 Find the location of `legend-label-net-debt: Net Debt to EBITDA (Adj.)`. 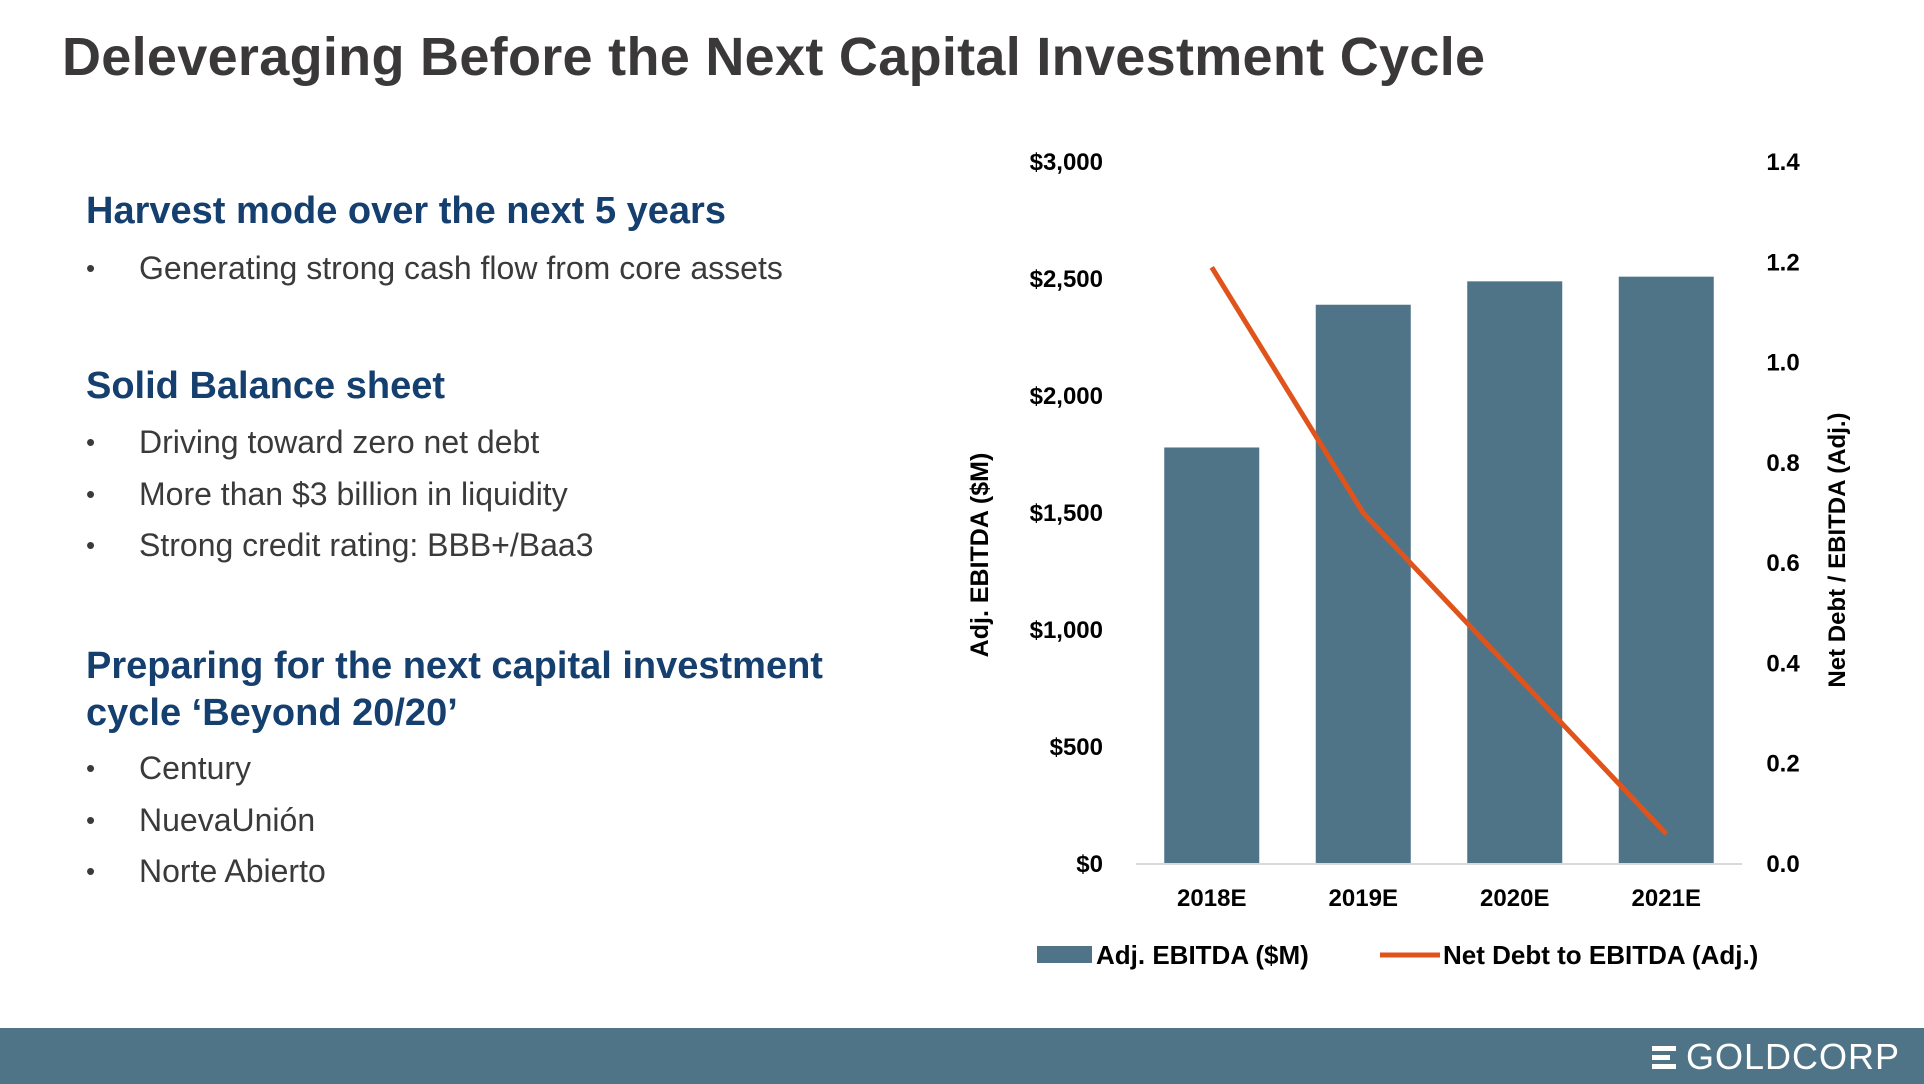

legend-label-net-debt: Net Debt to EBITDA (Adj.) is located at coordinates (1600, 955).